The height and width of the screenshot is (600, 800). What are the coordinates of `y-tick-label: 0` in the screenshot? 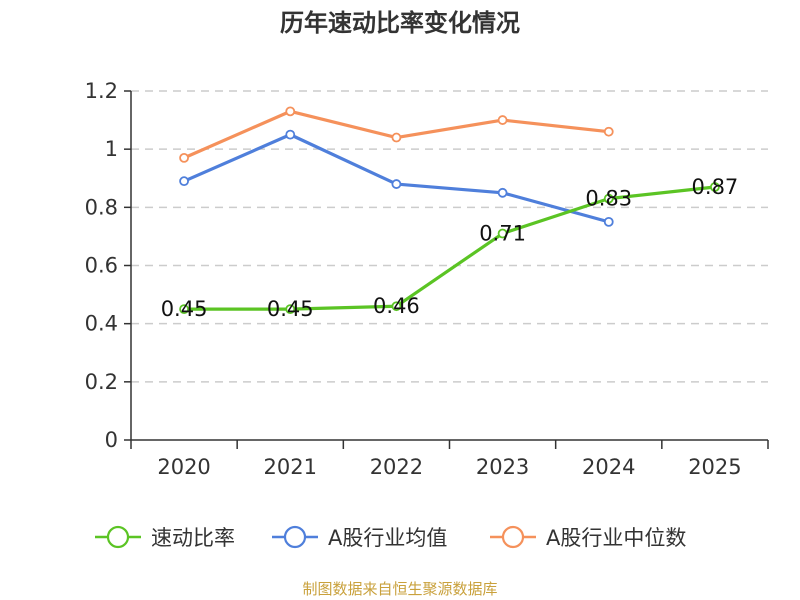 It's located at (111, 440).